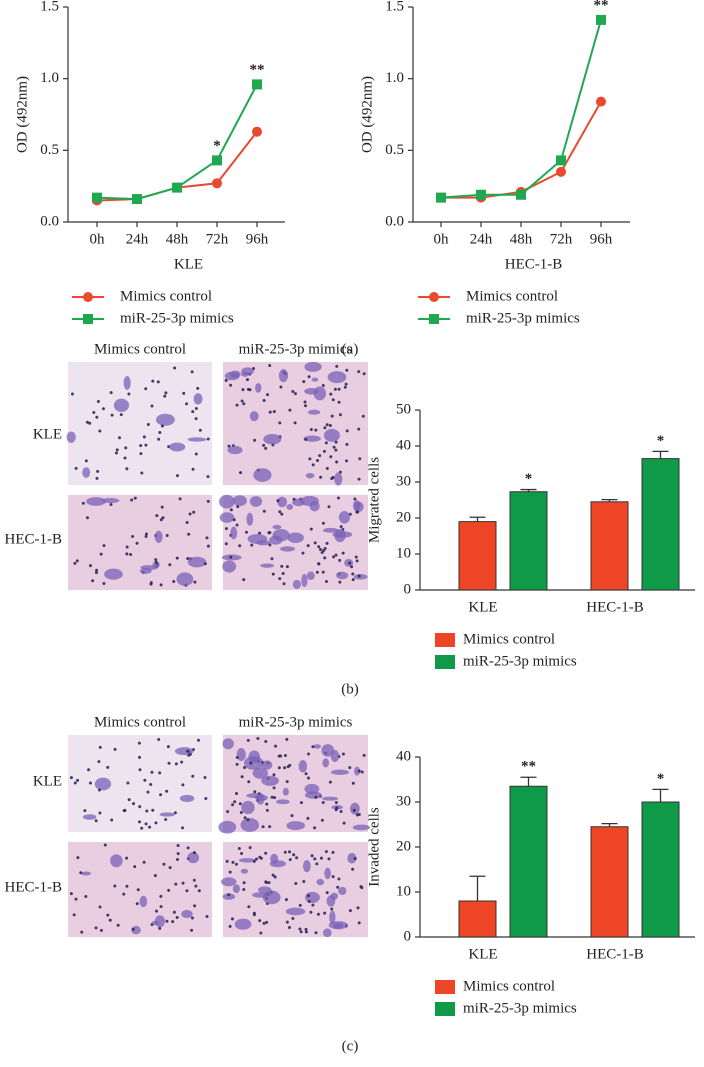 The image size is (704, 1067). What do you see at coordinates (296, 349) in the screenshot?
I see `micrograph-column-label: miR-25-3p mimics` at bounding box center [296, 349].